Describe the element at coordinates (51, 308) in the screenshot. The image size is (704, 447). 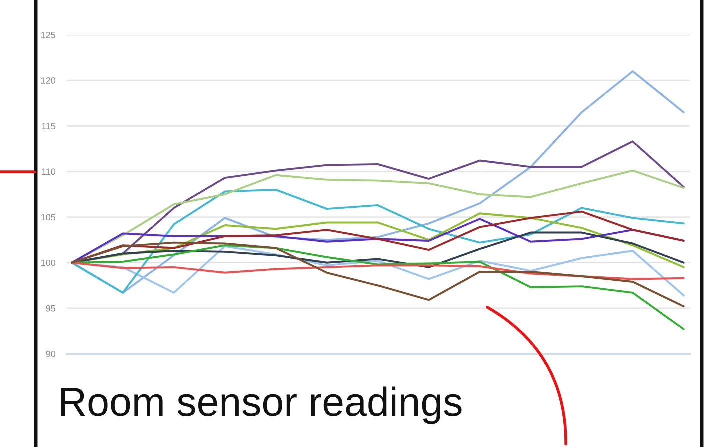
I see `y-tick-label: 95` at that location.